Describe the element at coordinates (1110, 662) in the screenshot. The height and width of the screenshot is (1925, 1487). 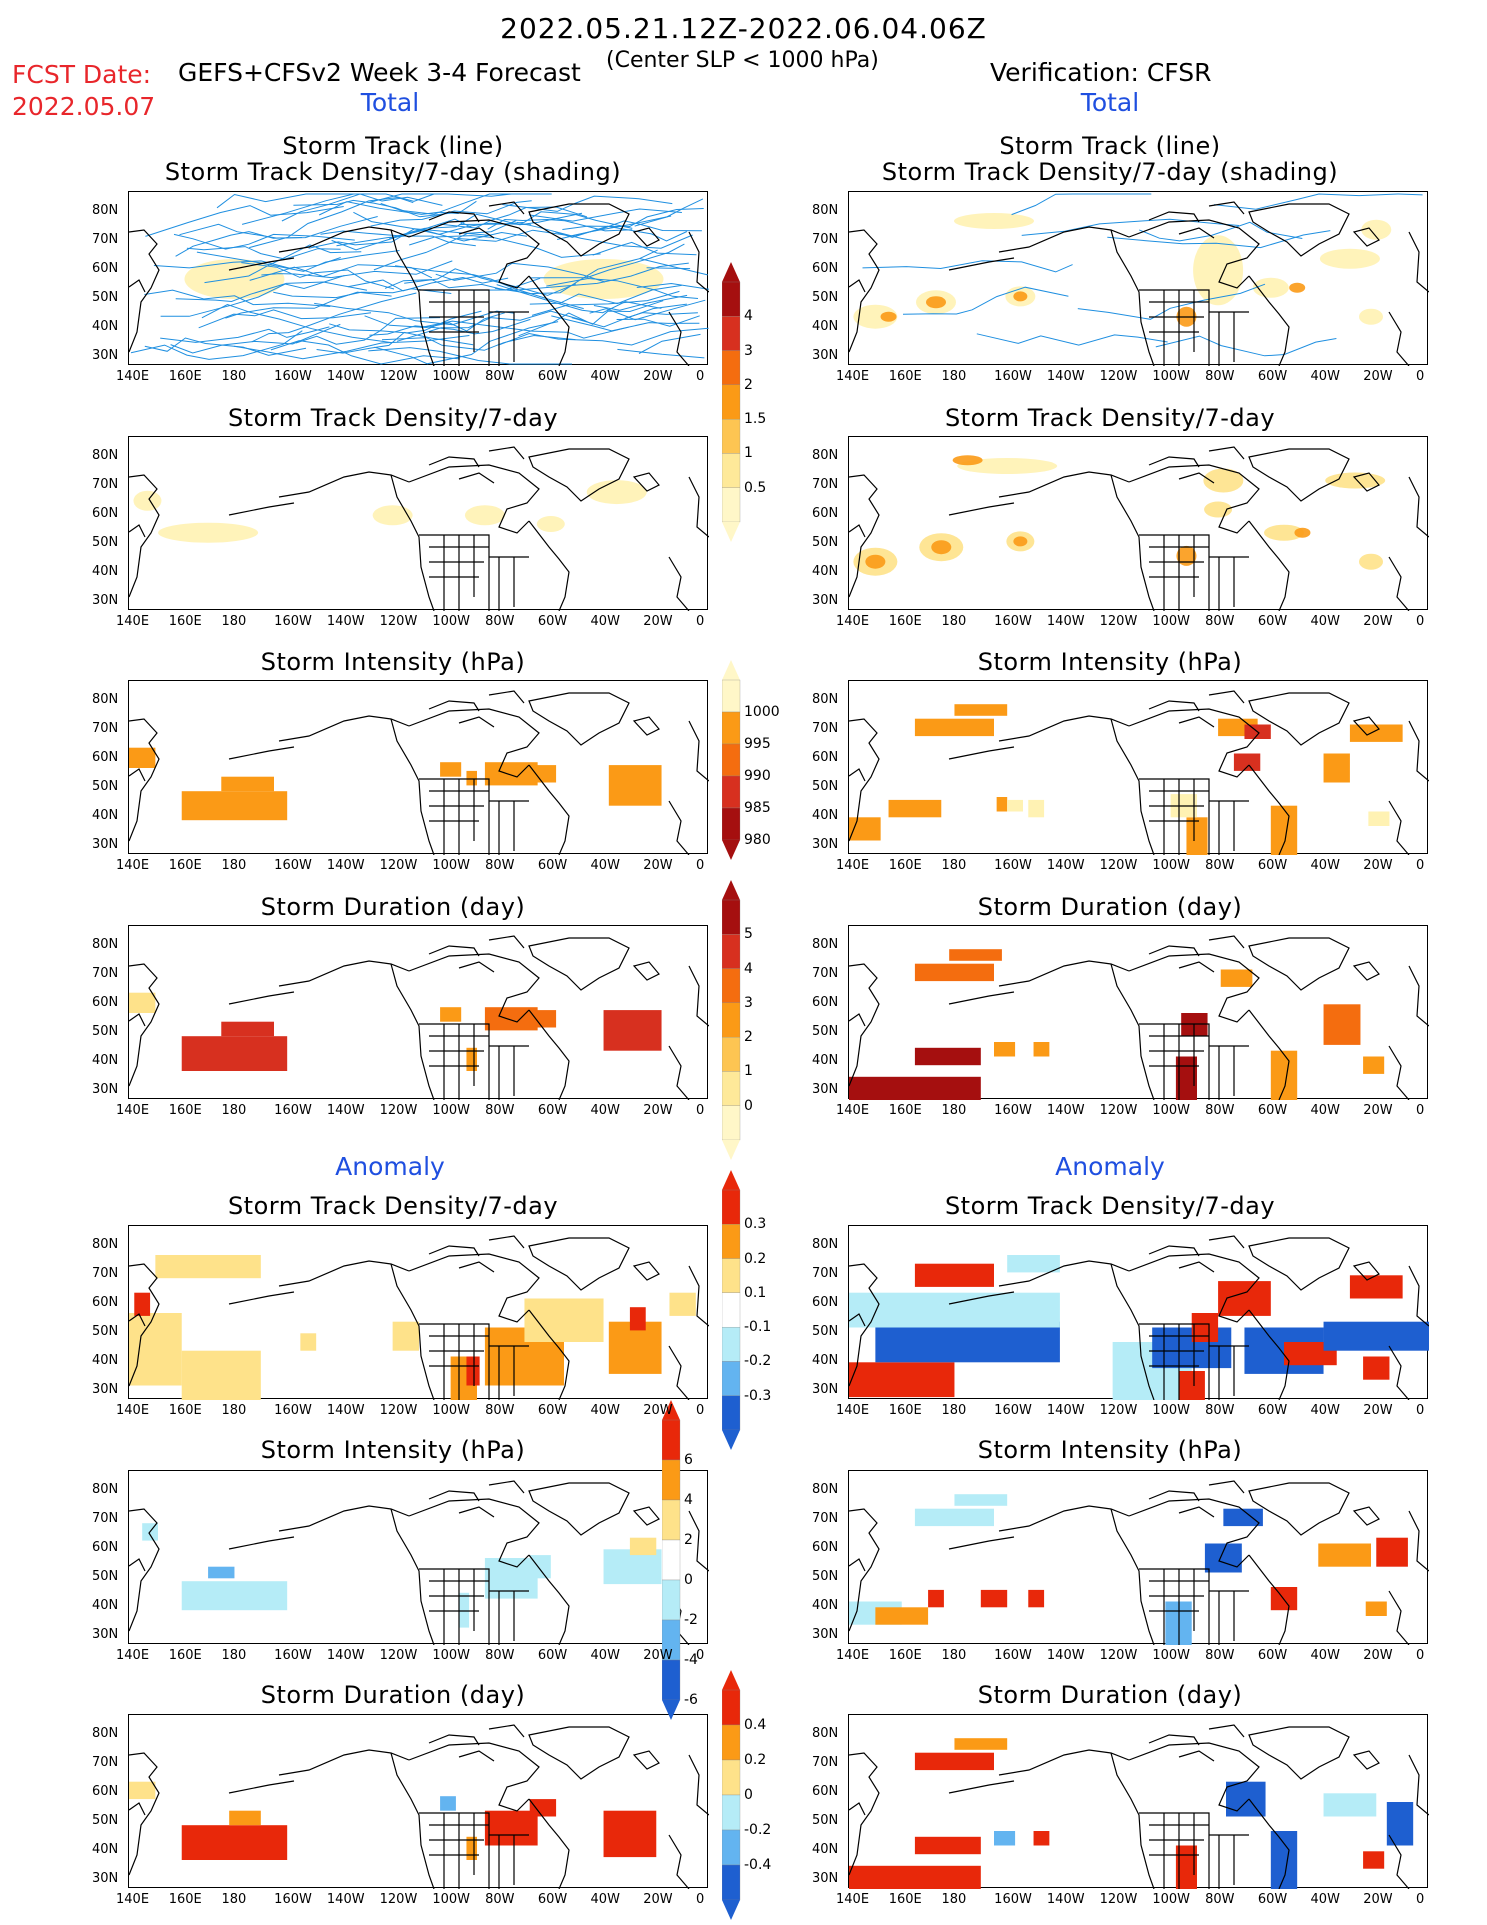
I see `title-intensity-verif: Storm Intensity (hPa)` at that location.